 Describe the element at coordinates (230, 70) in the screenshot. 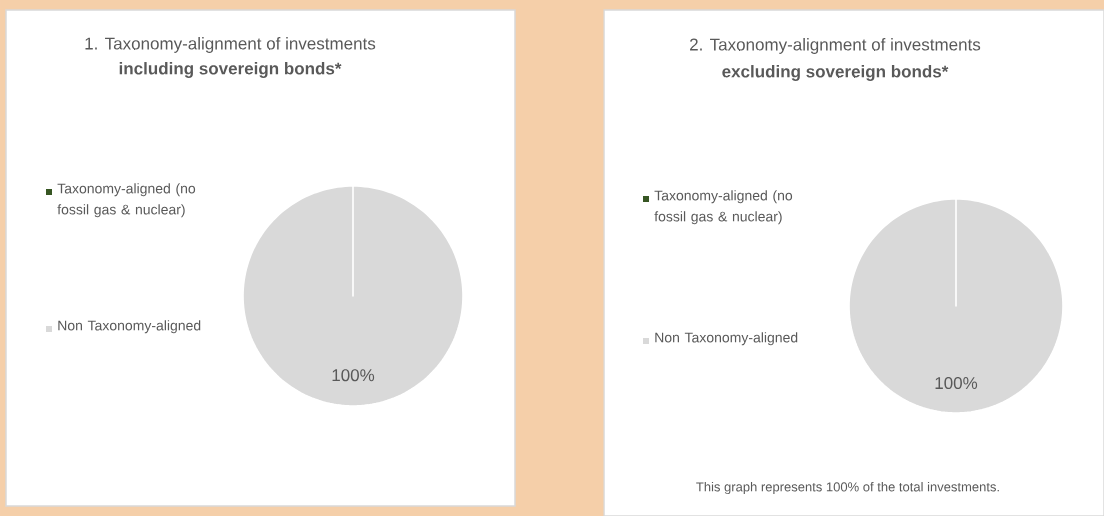

I see `chart-subtitle: including sovereign bonds*` at that location.